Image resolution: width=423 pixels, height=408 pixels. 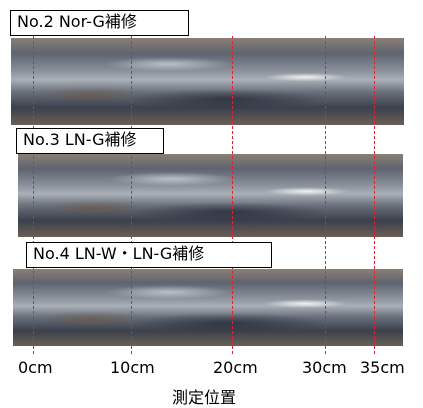 What do you see at coordinates (149, 255) in the screenshot?
I see `panel-label-no4: No.4 LN-W・LN-G補修` at bounding box center [149, 255].